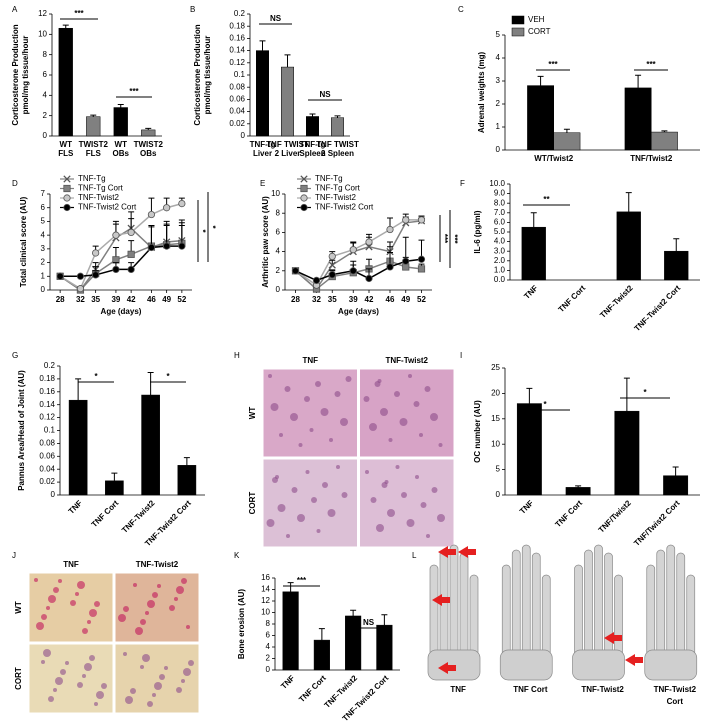 This screenshot has width=711, height=724. I want to click on y-tick-label: 25, so click(495, 367).